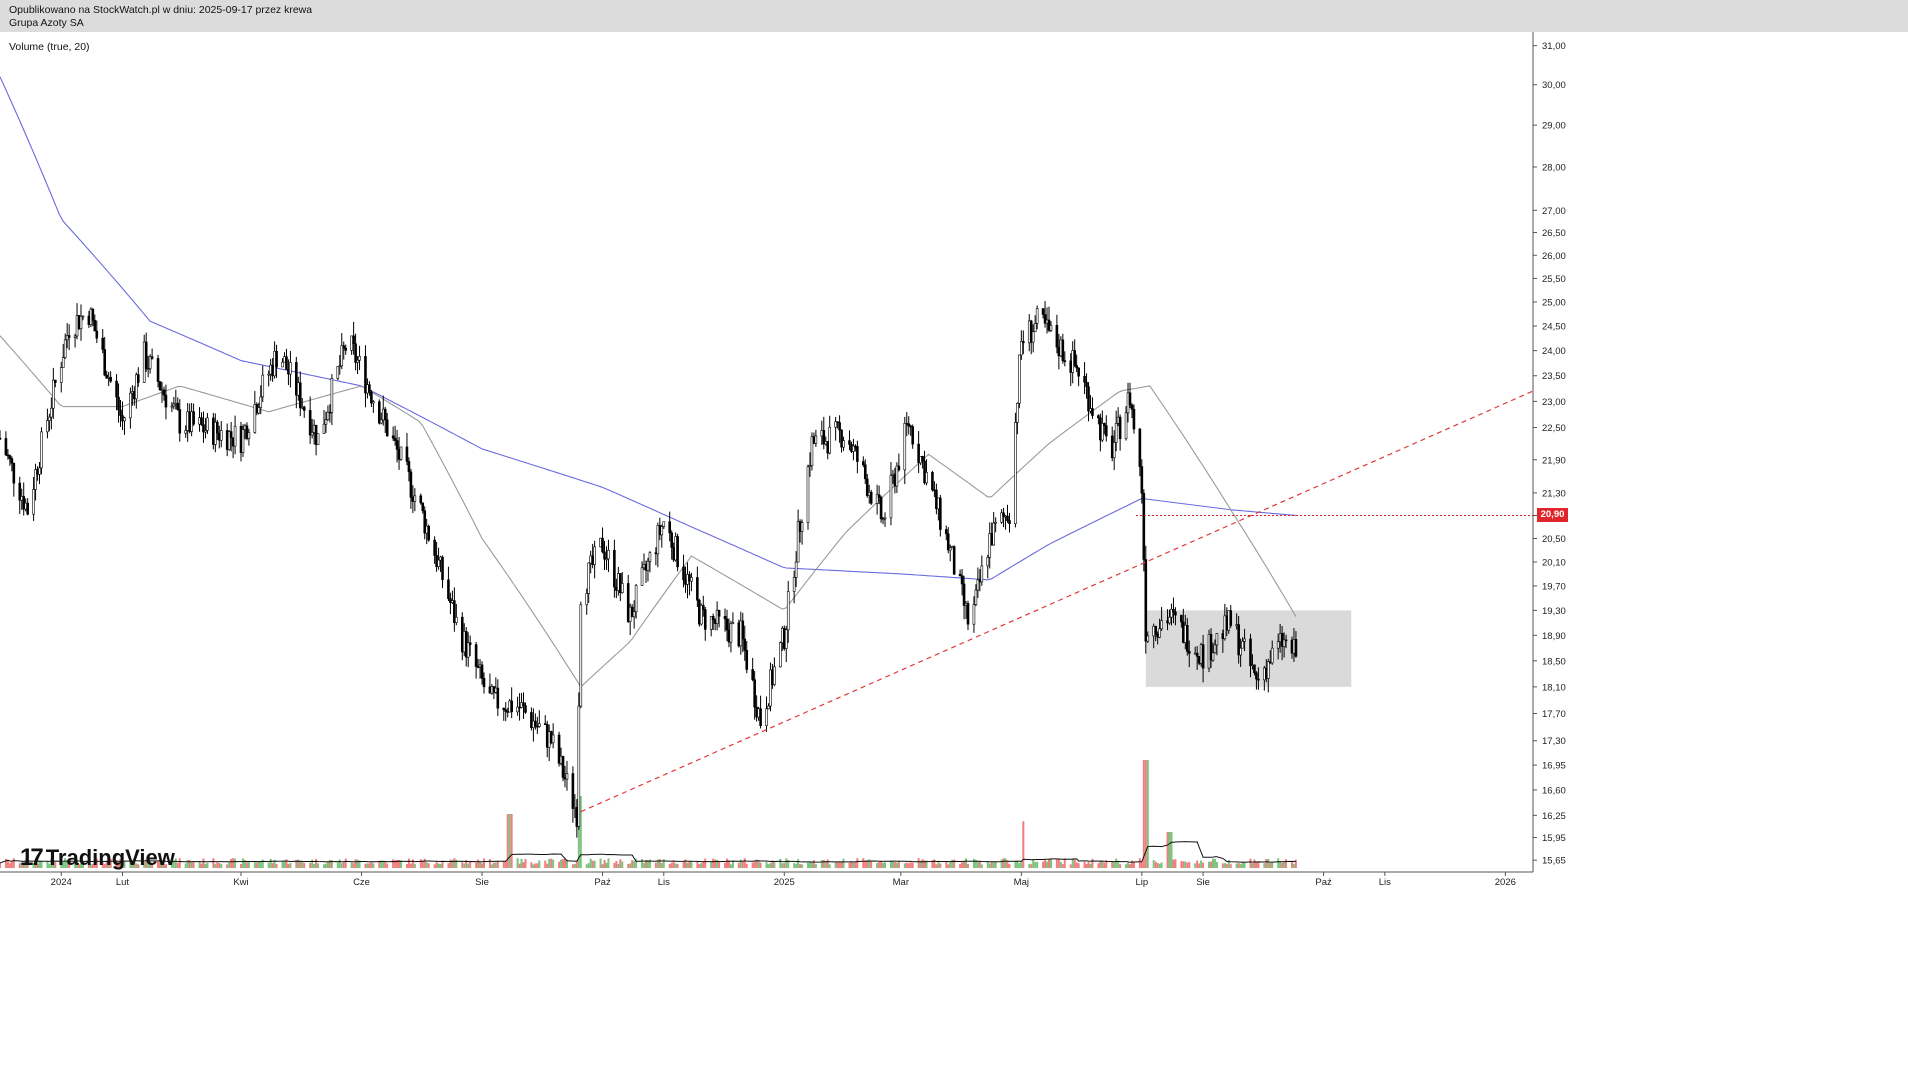 This screenshot has height=1081, width=1908. Describe the element at coordinates (49, 47) in the screenshot. I see `volume-indicator-label: Volume (true, 20)` at that location.